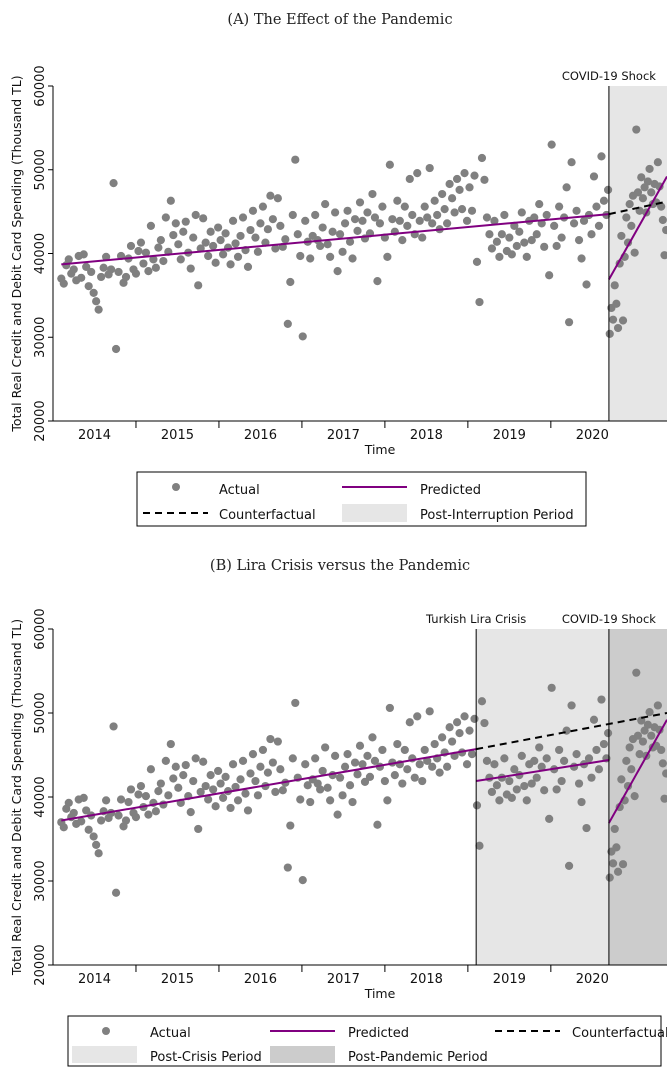  What do you see at coordinates (592, 435) in the screenshot?
I see `panel-a-x-tick-label: 2020` at bounding box center [592, 435].